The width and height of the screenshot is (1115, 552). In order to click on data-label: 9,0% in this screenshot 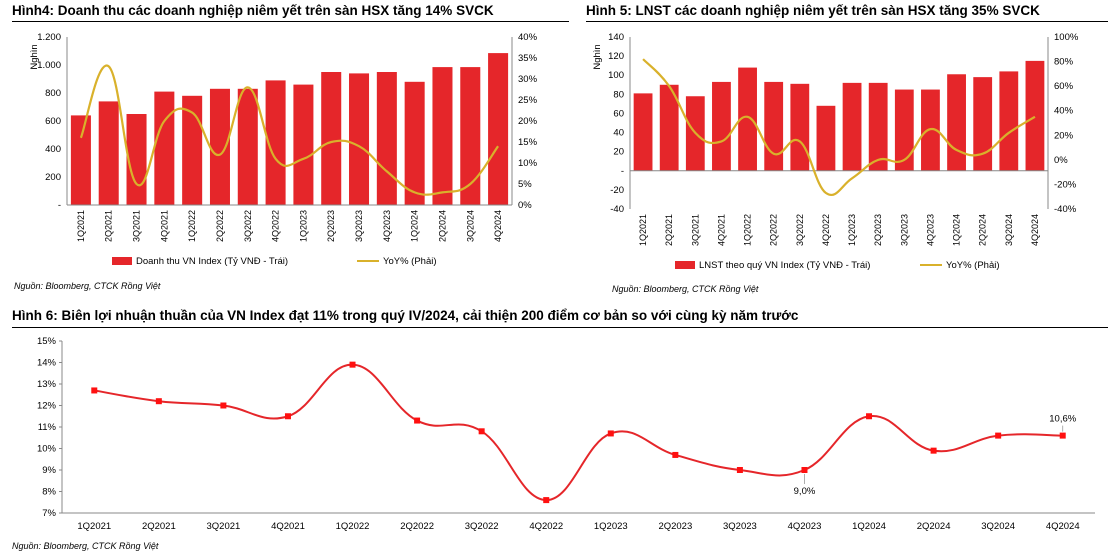, I will do `click(805, 491)`.